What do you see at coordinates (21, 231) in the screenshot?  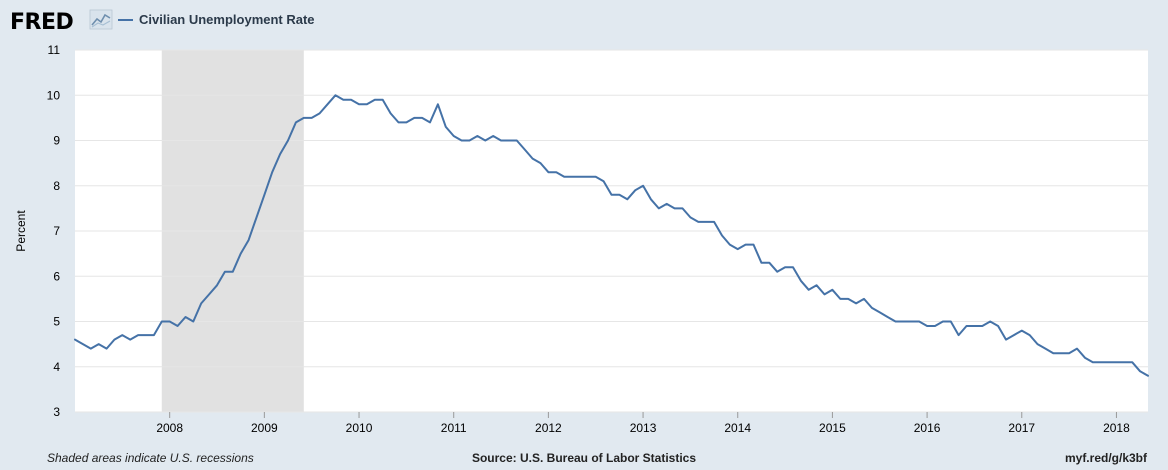 I see `y-axis-label: Percent` at bounding box center [21, 231].